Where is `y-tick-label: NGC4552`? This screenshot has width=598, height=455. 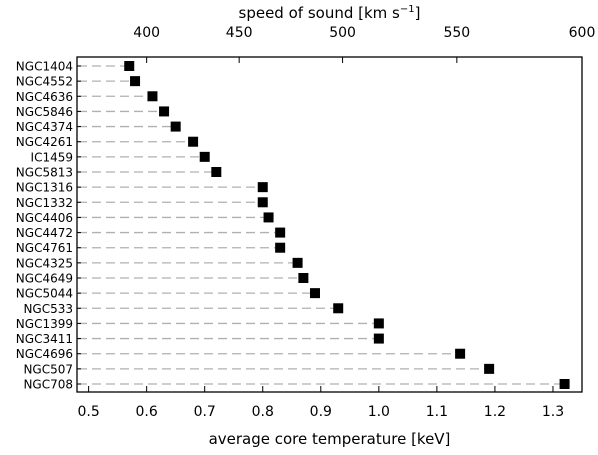 y-tick-label: NGC4552 is located at coordinates (44, 82).